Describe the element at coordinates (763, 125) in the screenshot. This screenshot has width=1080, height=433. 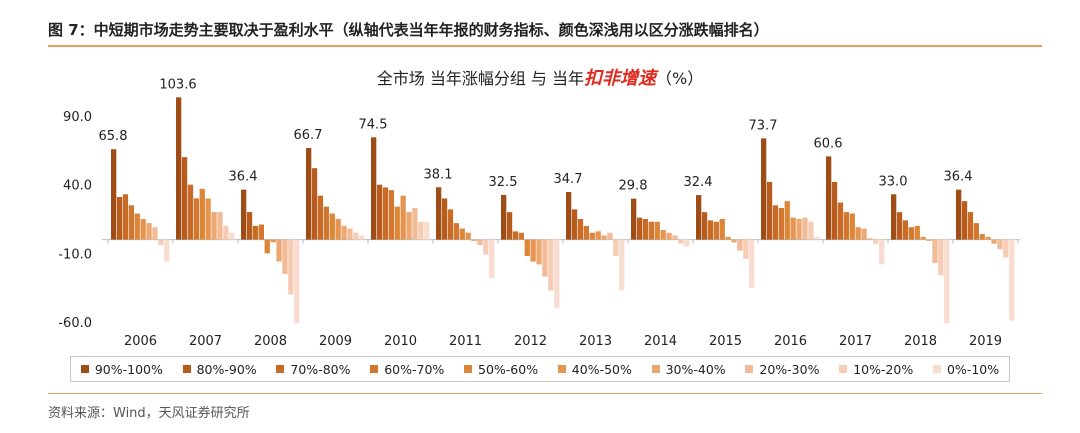
I see `data-label: 73.7` at that location.